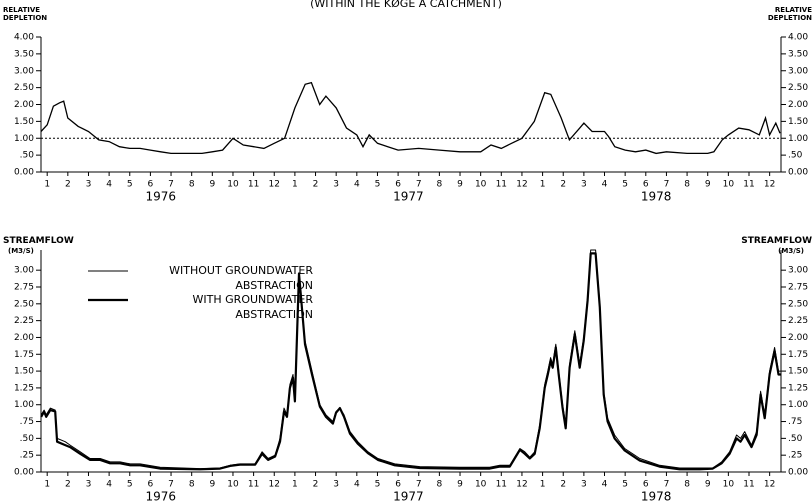 Image resolution: width=812 pixels, height=503 pixels. Describe the element at coordinates (24, 372) in the screenshot. I see `y-tick-label: 1.50` at that location.